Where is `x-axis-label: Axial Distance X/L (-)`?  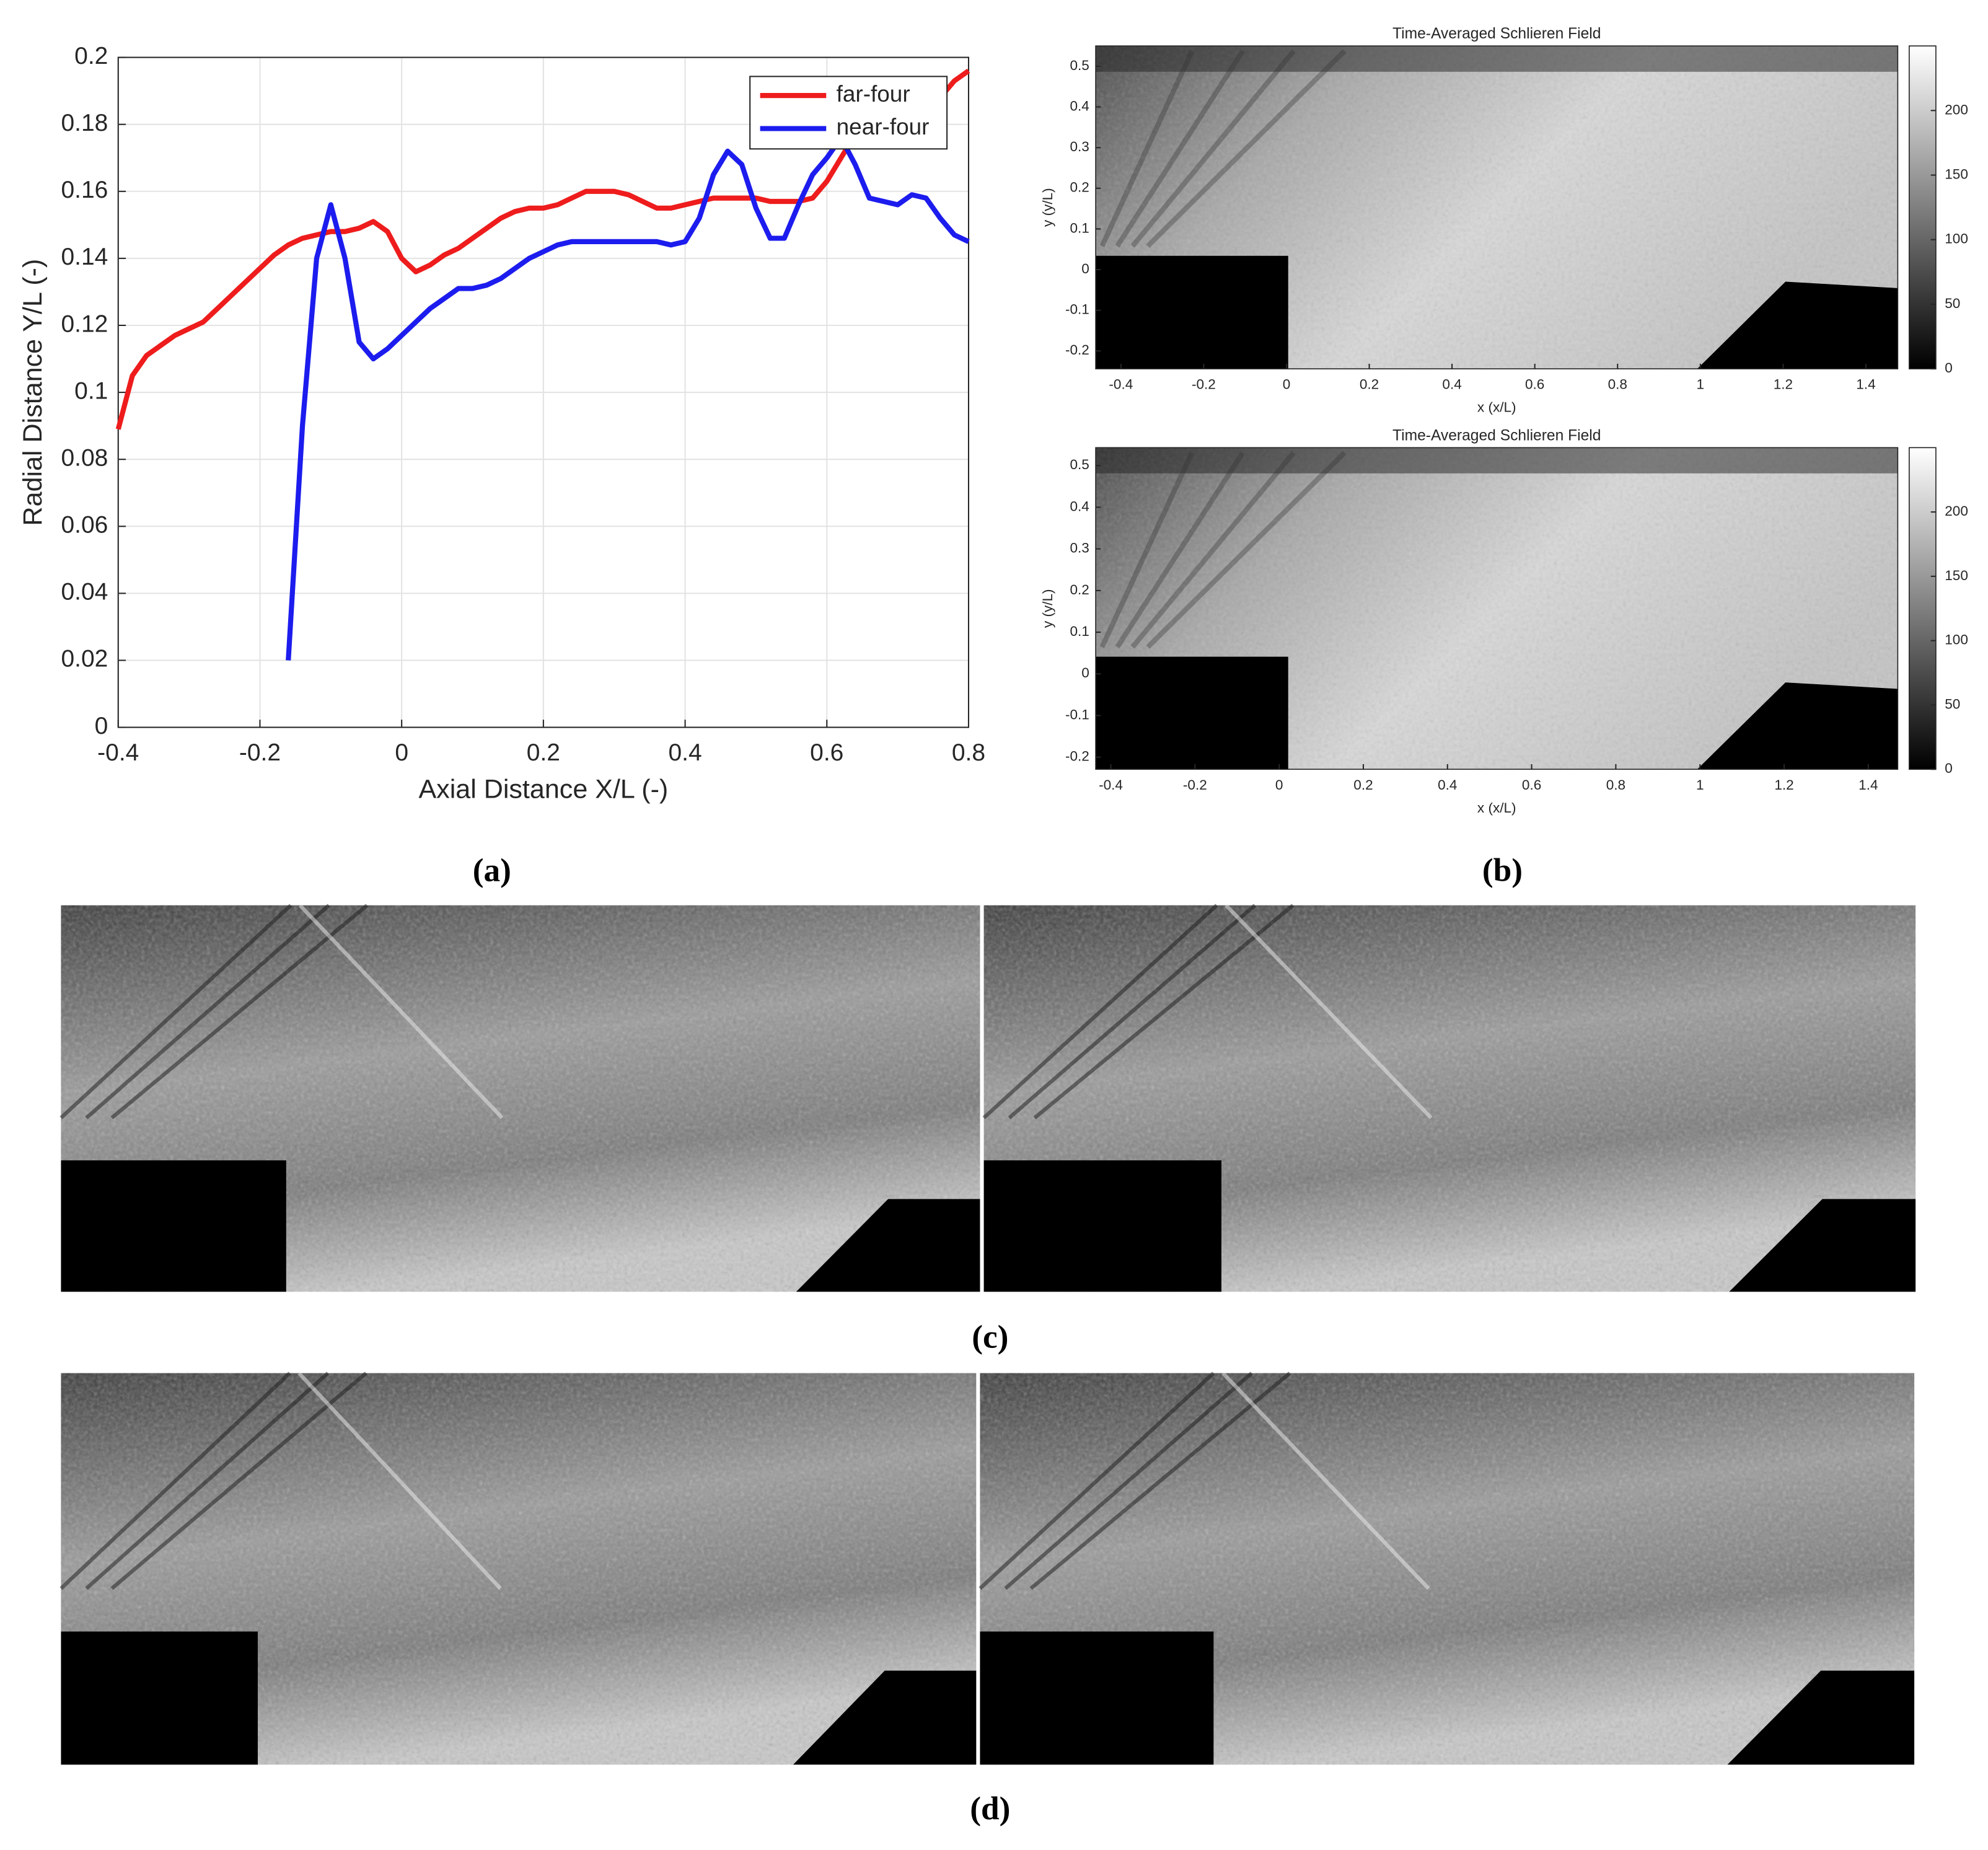 x-axis-label: Axial Distance X/L (-) is located at coordinates (543, 789).